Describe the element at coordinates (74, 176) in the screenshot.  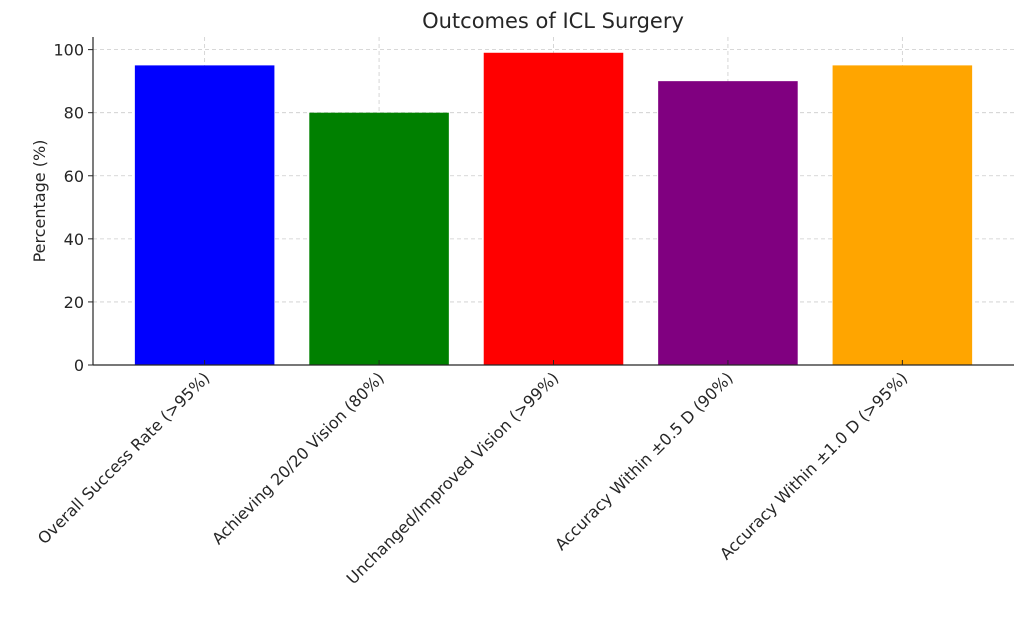
I see `y-tick-label: 60` at that location.